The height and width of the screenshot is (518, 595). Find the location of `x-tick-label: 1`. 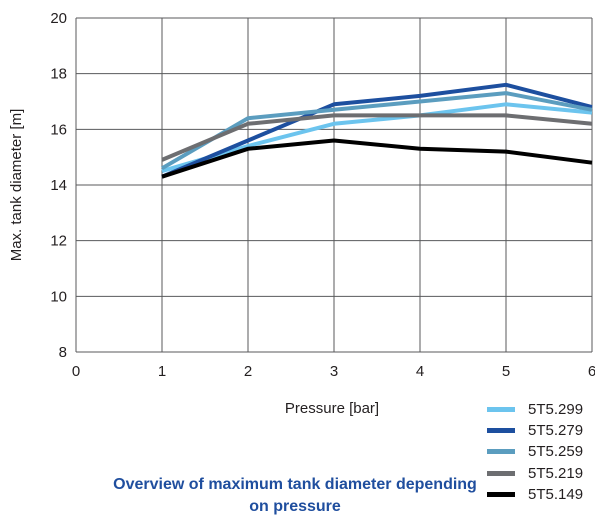

x-tick-label: 1 is located at coordinates (162, 371).